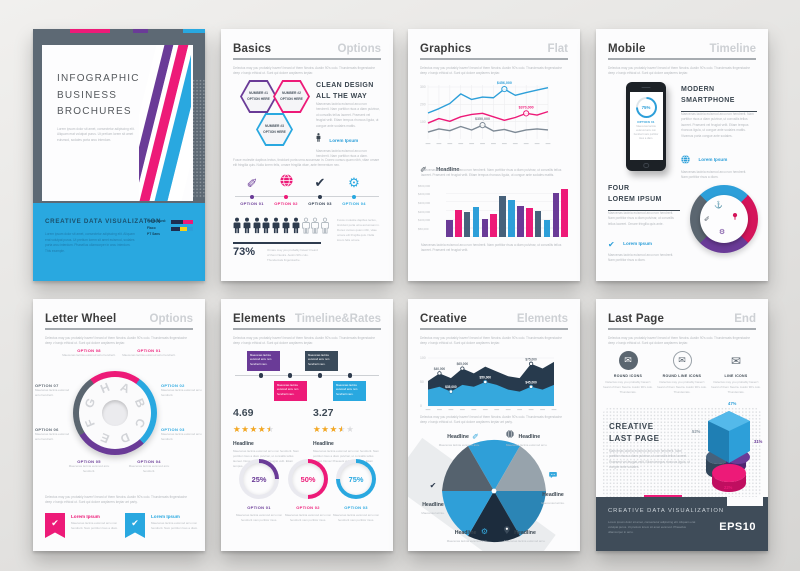  I want to click on hexagon-inner: NUMBER #2 OPTION HERE, so click(291, 96).